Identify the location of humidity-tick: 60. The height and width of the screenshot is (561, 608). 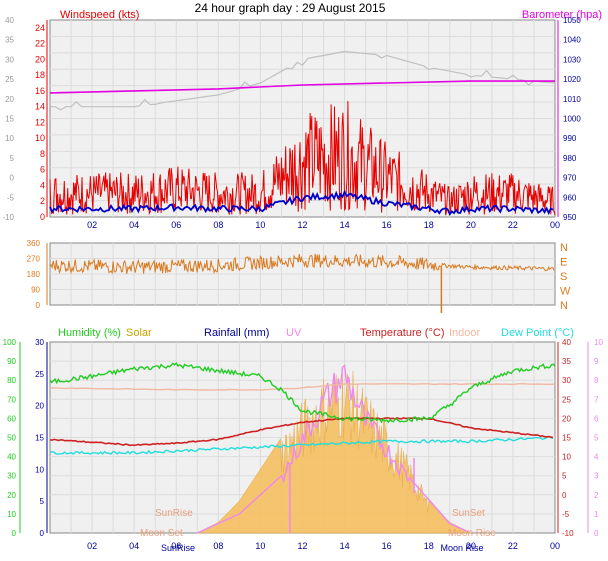
(11, 418).